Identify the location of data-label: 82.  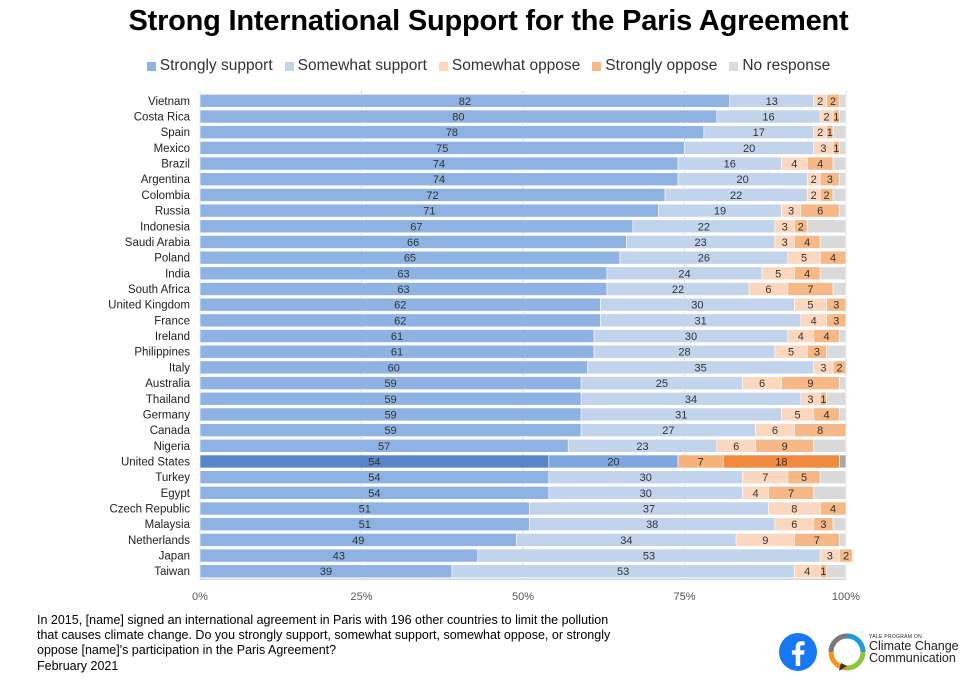
(465, 102).